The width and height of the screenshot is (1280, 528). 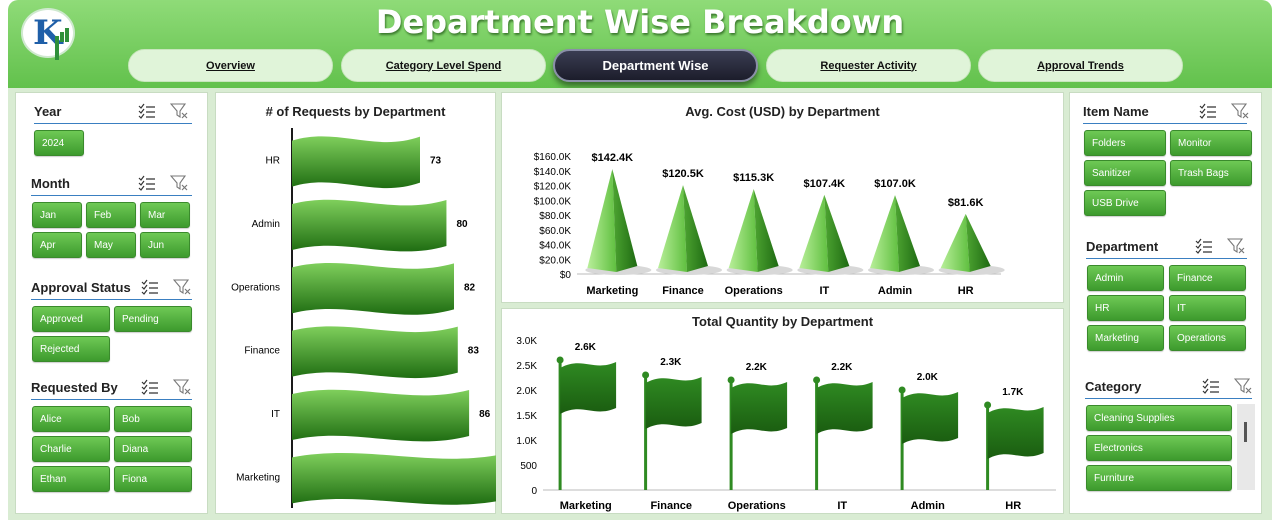 I want to click on avg-cost-category-label: Marketing, so click(x=612, y=291).